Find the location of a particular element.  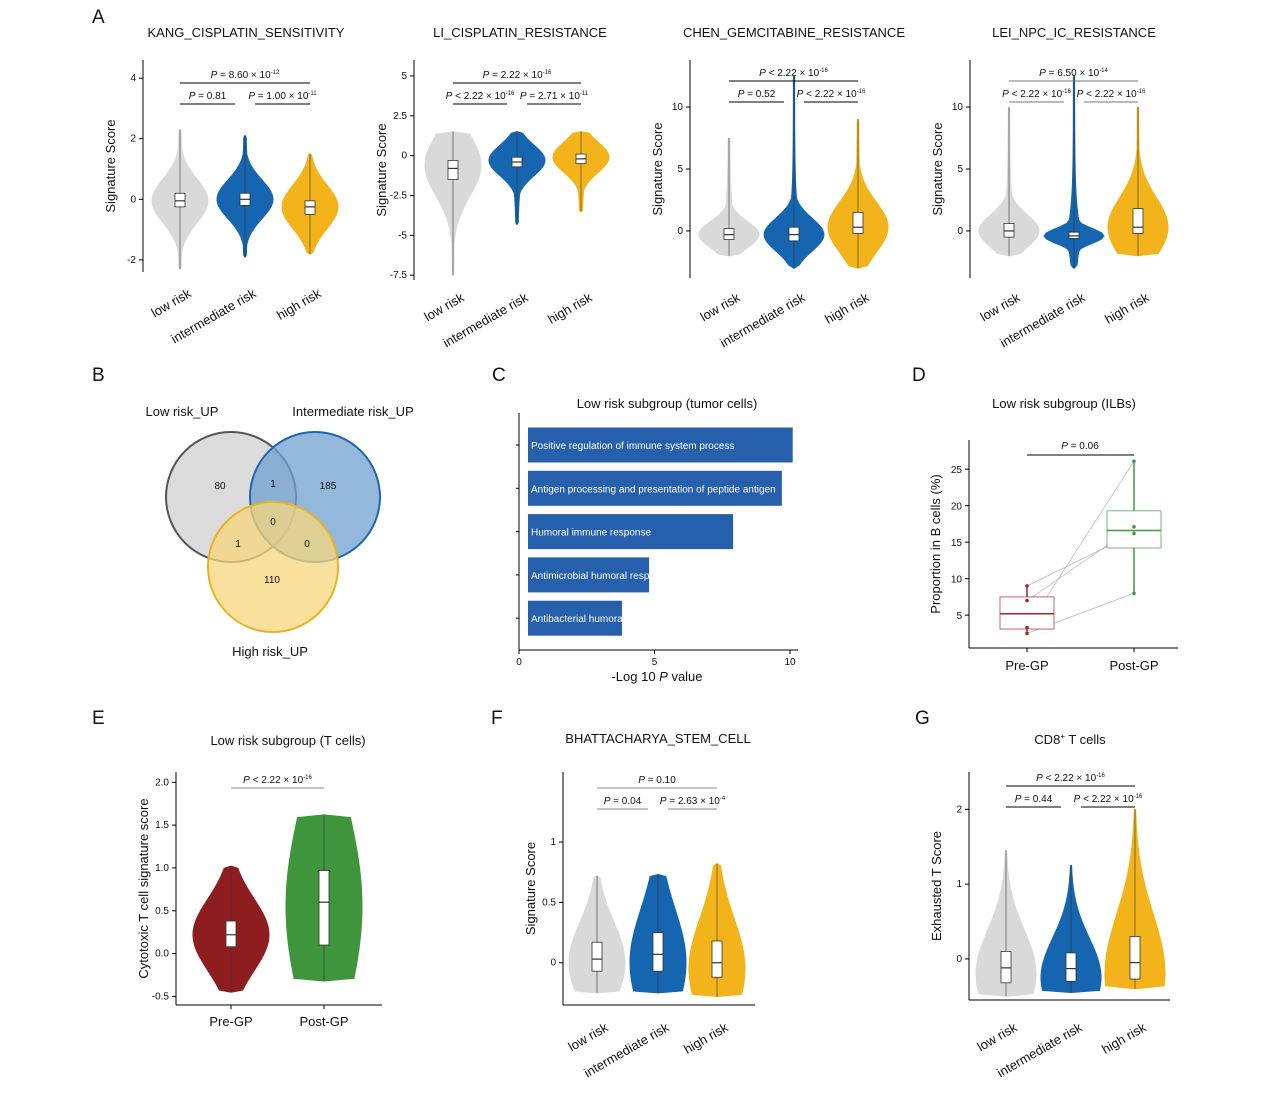

xlabel-italic: P is located at coordinates (663, 676).